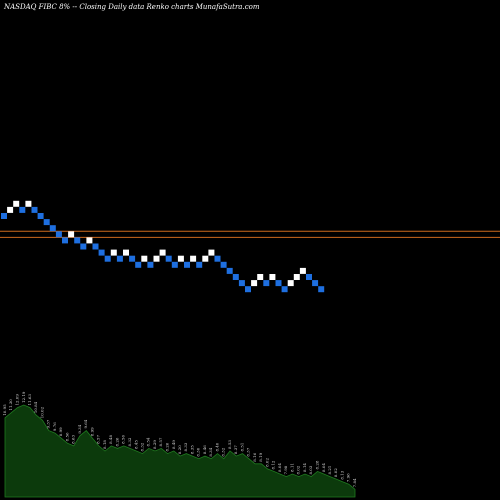 This screenshot has height=500, width=500. Describe the element at coordinates (98, 439) in the screenshot. I see `volume-label: 8.57` at that location.